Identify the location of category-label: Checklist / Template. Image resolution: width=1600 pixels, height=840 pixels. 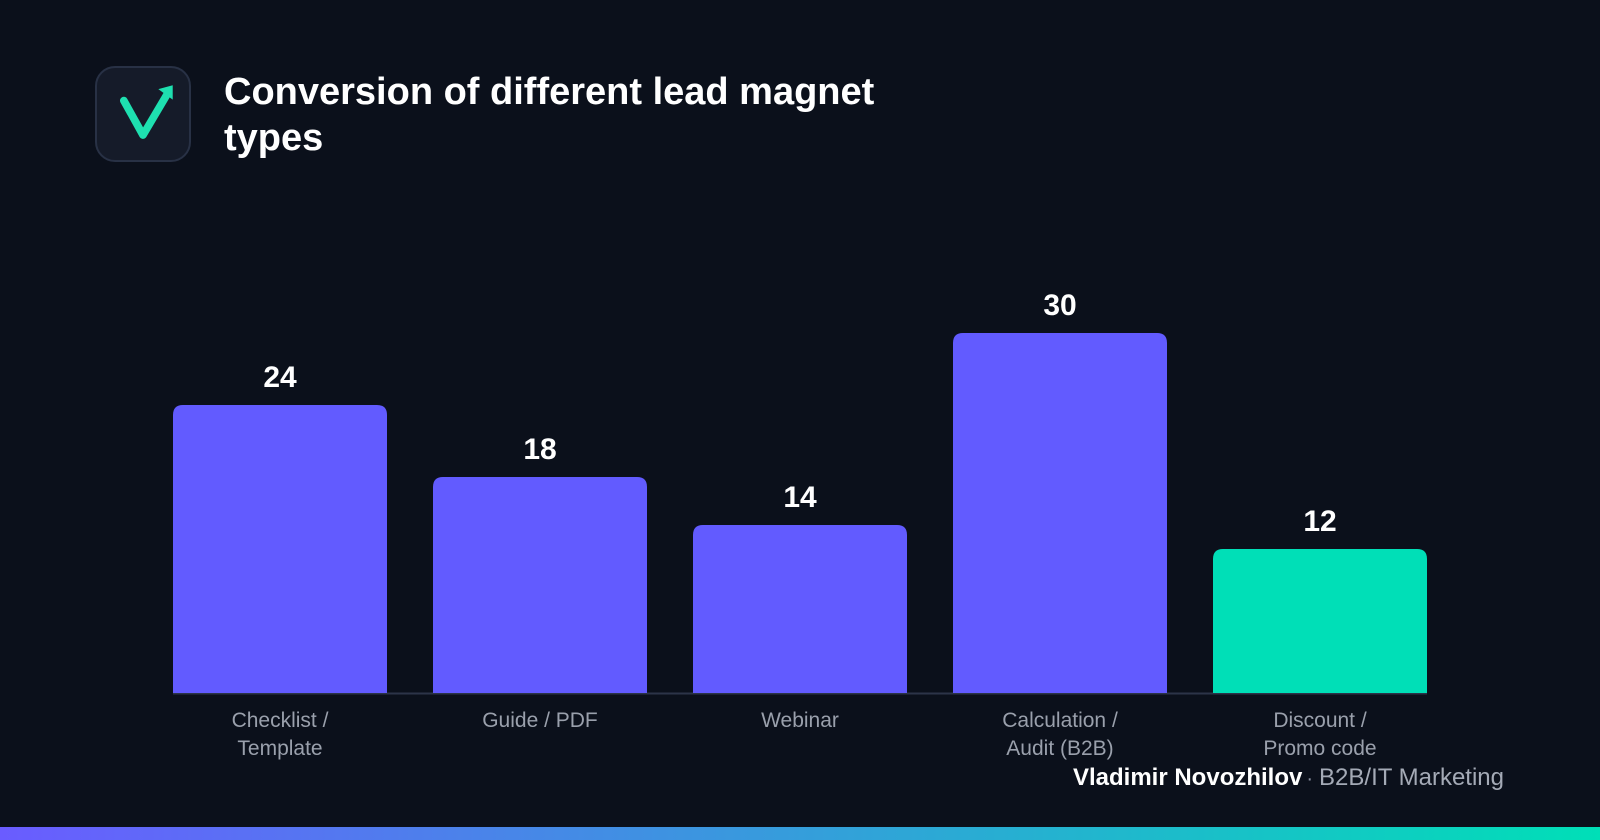
(280, 734).